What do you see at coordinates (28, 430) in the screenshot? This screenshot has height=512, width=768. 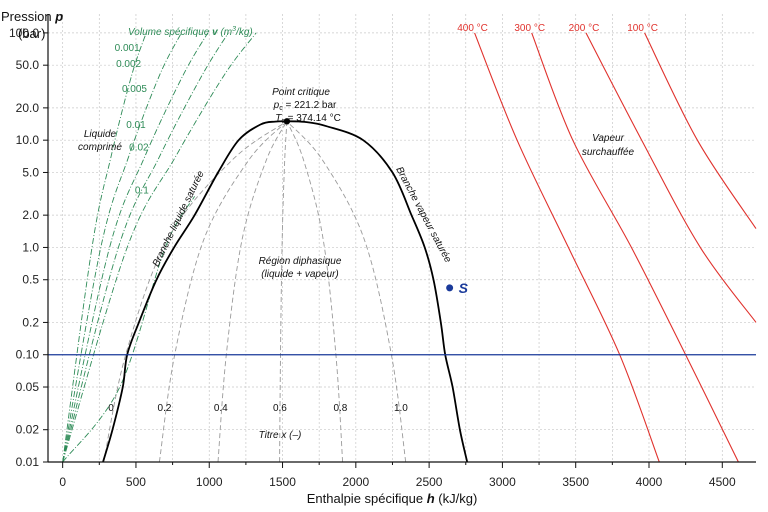 I see `y-tick-label: 0.02` at bounding box center [28, 430].